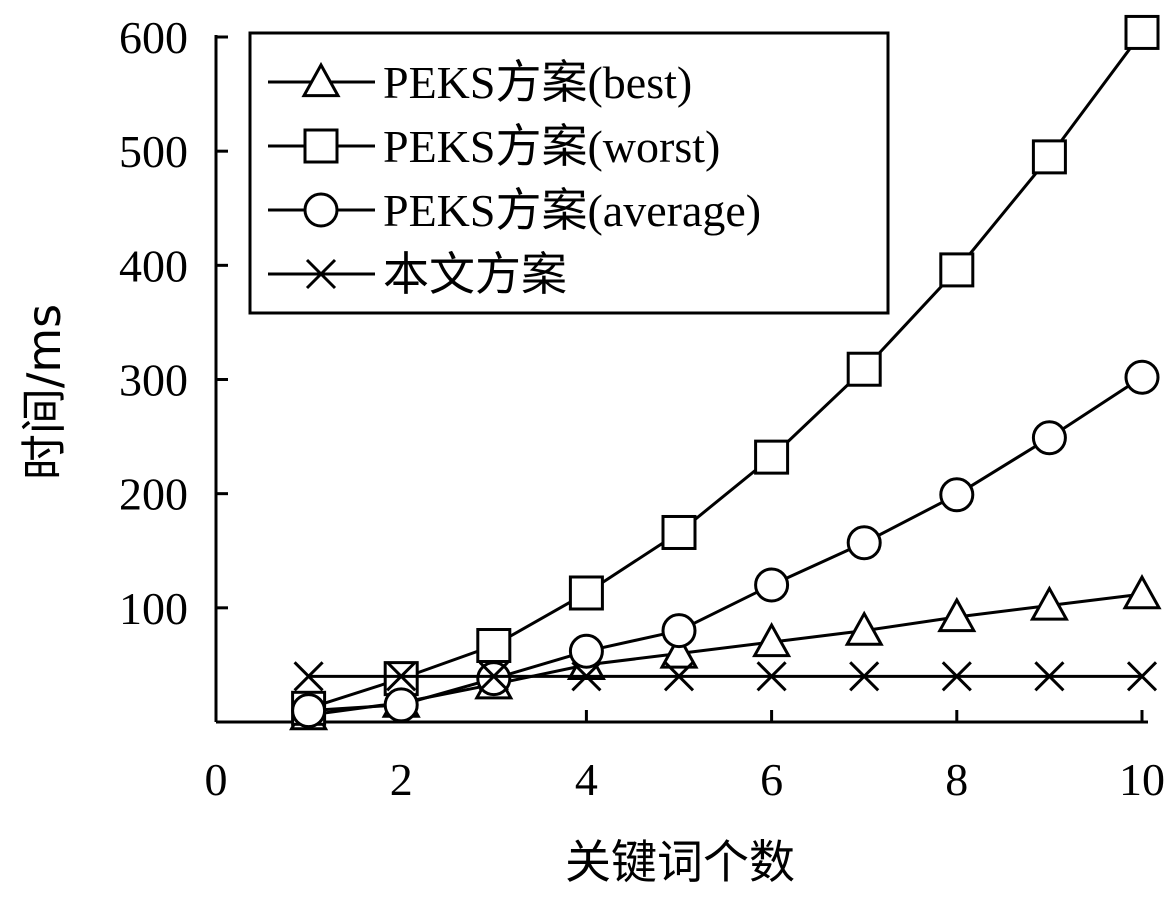  I want to click on x-tick-label: 6, so click(771, 779).